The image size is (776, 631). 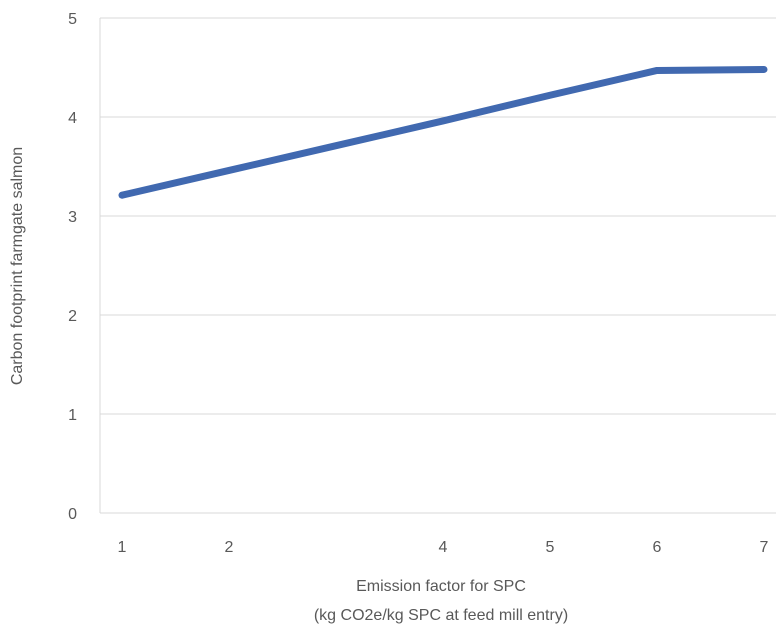 I want to click on y-tick-label: 2, so click(x=72, y=316).